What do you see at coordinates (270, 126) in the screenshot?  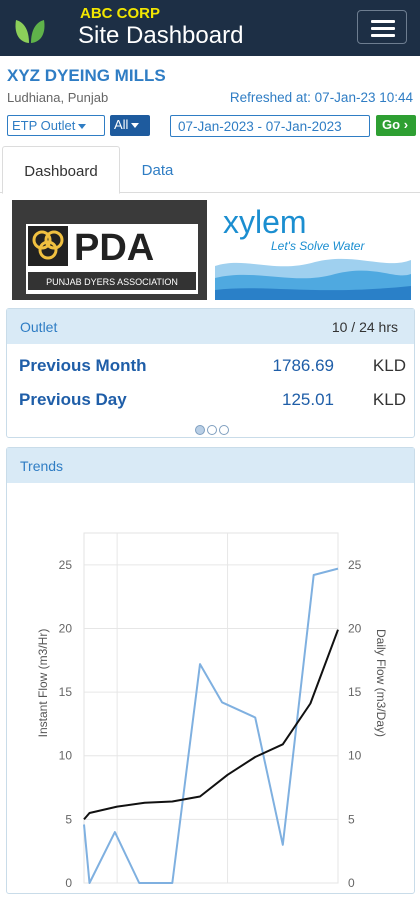 I see `date-range-input: 07-Jan-2023 - 07-Jan-2023` at bounding box center [270, 126].